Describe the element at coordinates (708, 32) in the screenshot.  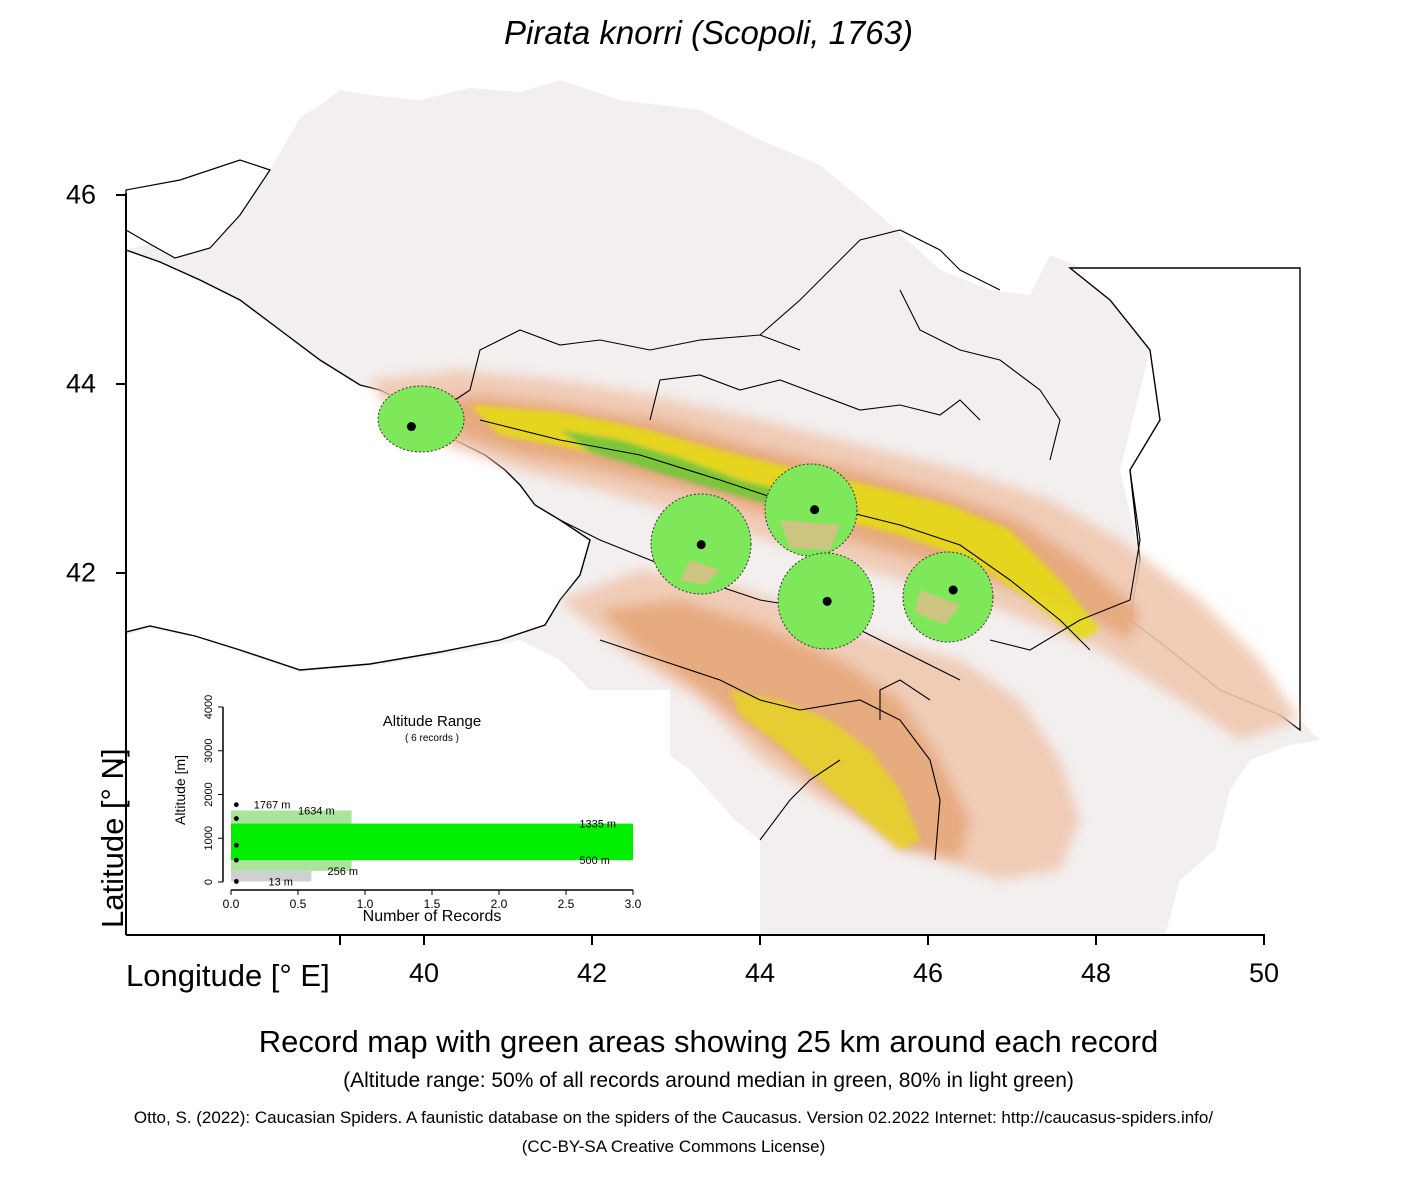
I see `species-title: Pirata knorri (Scopoli, 1763)` at that location.